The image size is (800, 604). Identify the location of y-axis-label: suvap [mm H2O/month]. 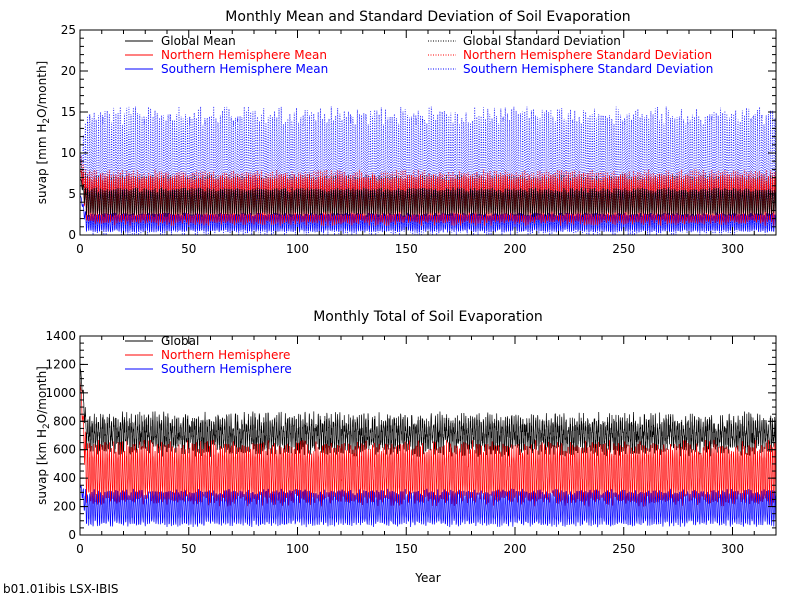
(43, 133).